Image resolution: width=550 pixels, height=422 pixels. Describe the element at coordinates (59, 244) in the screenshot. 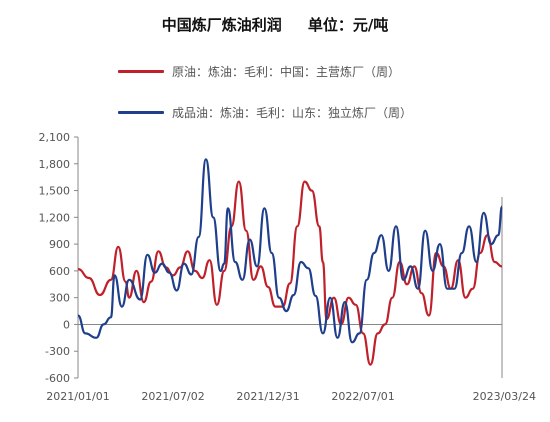

I see `y-tick-label: 900` at that location.